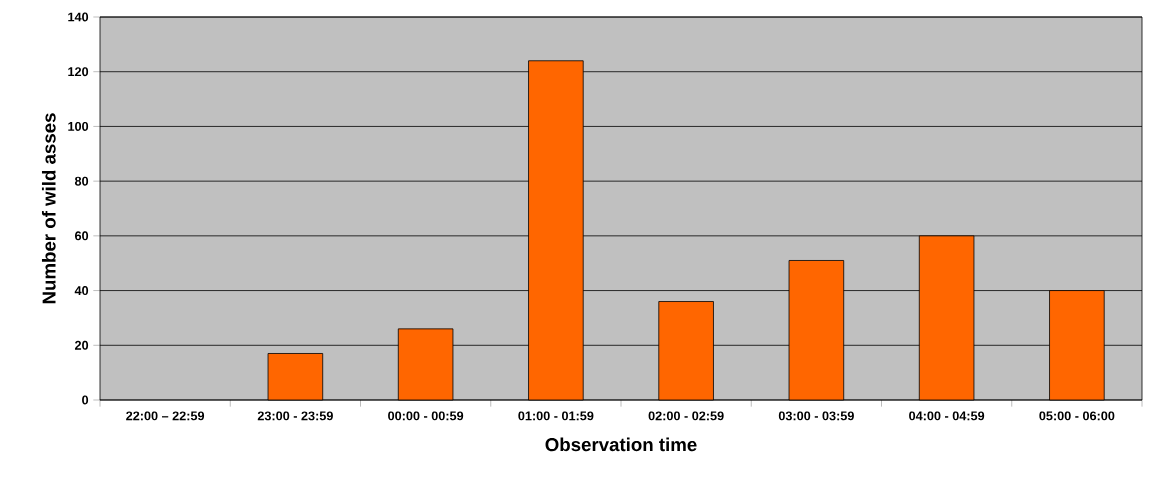 This screenshot has height=486, width=1149. I want to click on x-tick-label: 04:00 - 04:59, so click(947, 416).